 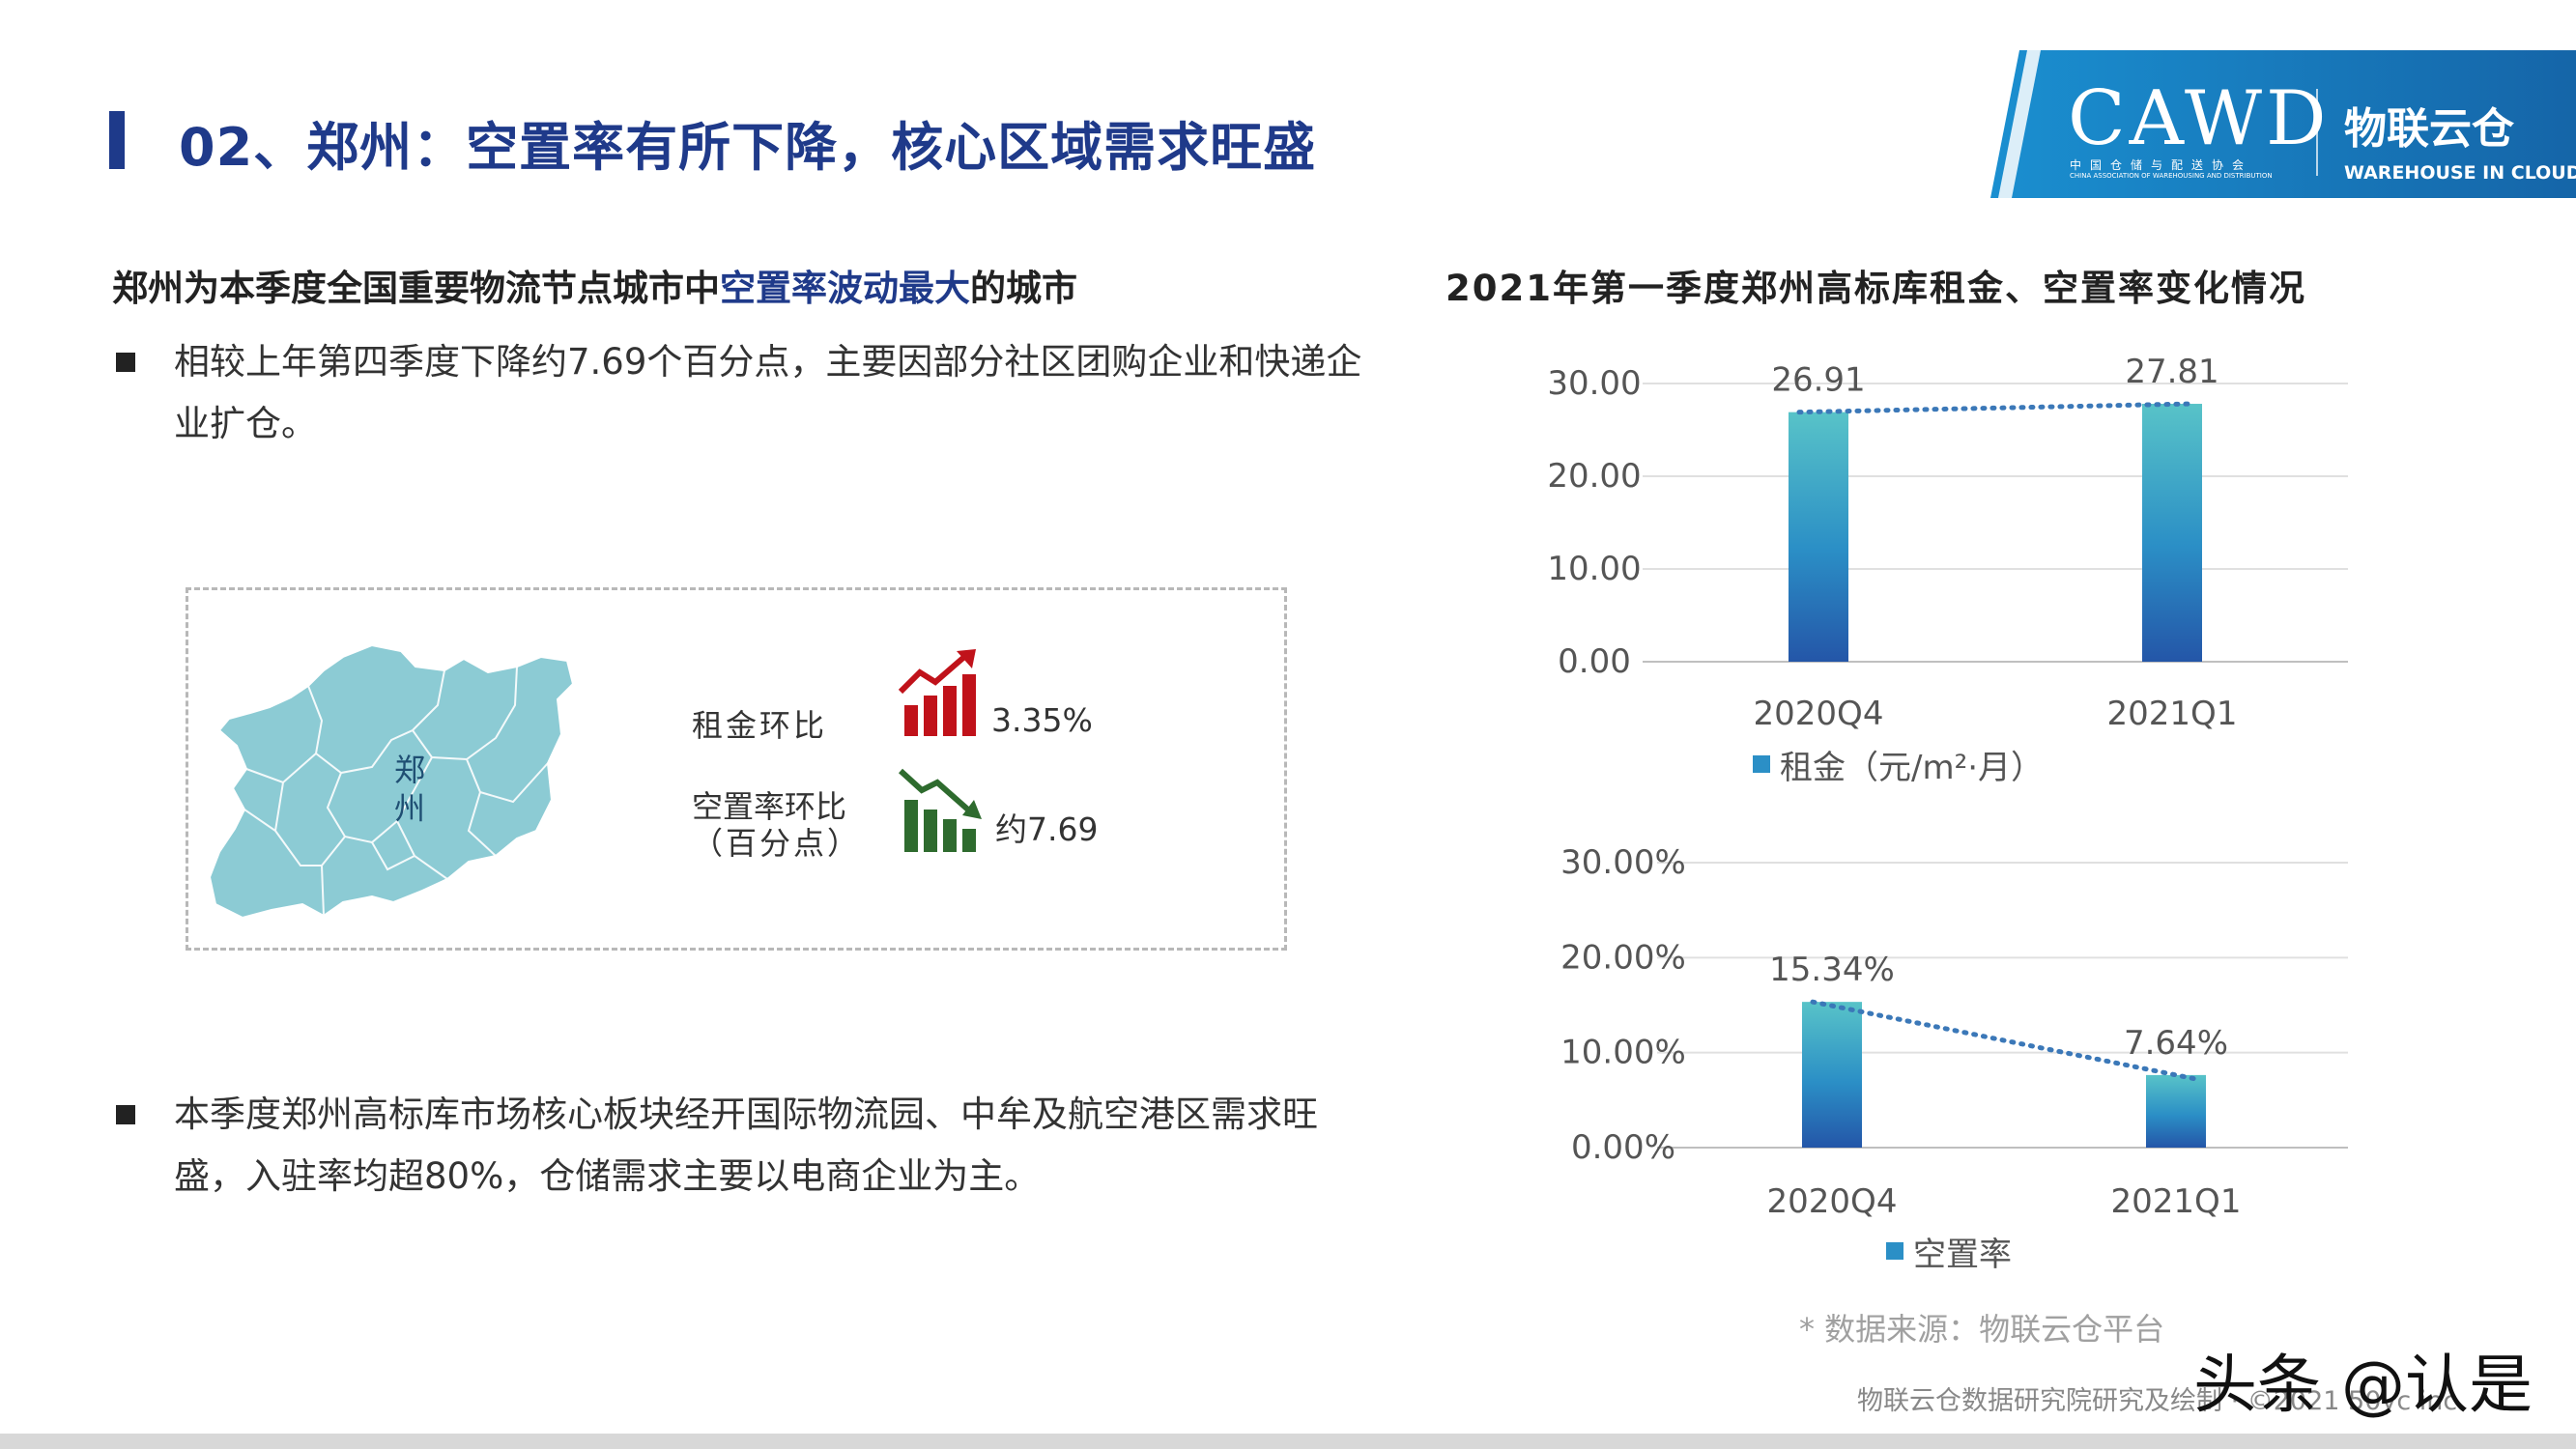 I want to click on data-source-note: * 数据来源：物联云仓平台, so click(x=1982, y=1329).